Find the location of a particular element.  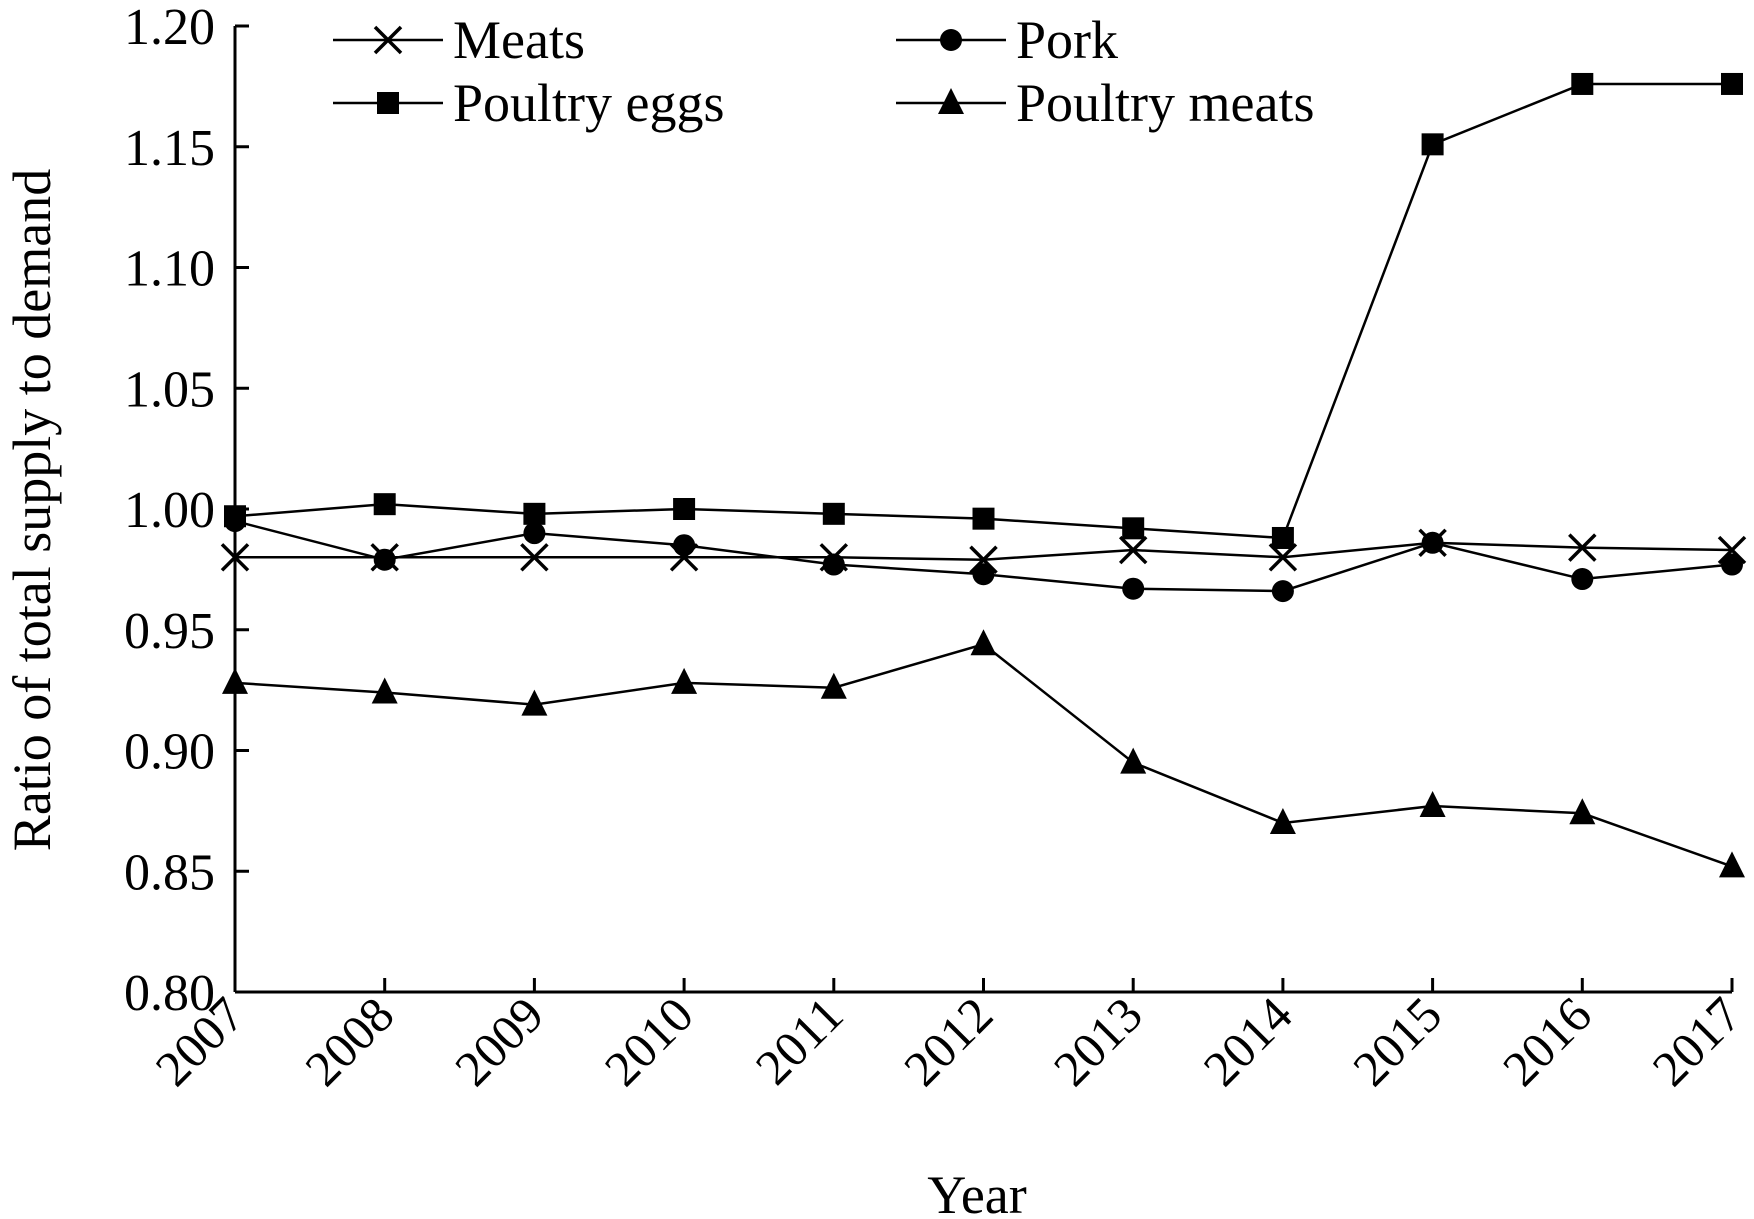

x-tick-label: 2015 is located at coordinates (1397, 1041).